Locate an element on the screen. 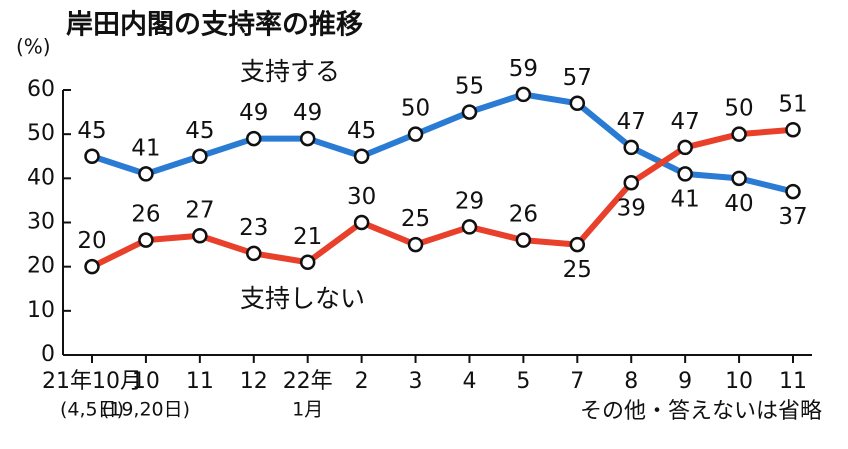  legend-label: 支持しない is located at coordinates (302, 298).